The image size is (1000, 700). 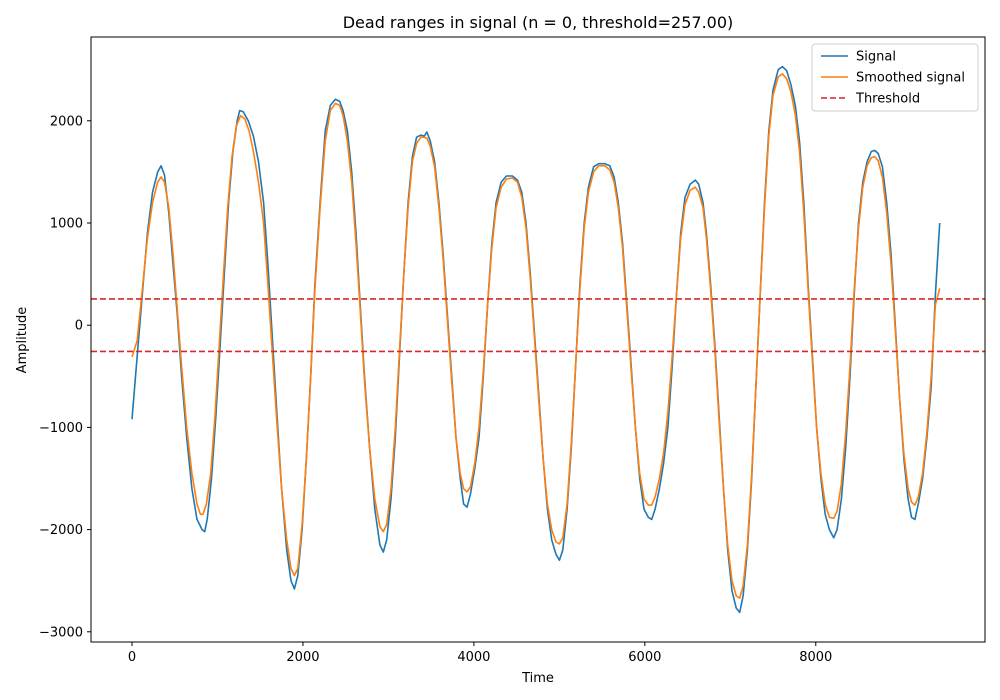 I want to click on y-tick-label: −1000, so click(x=61, y=428).